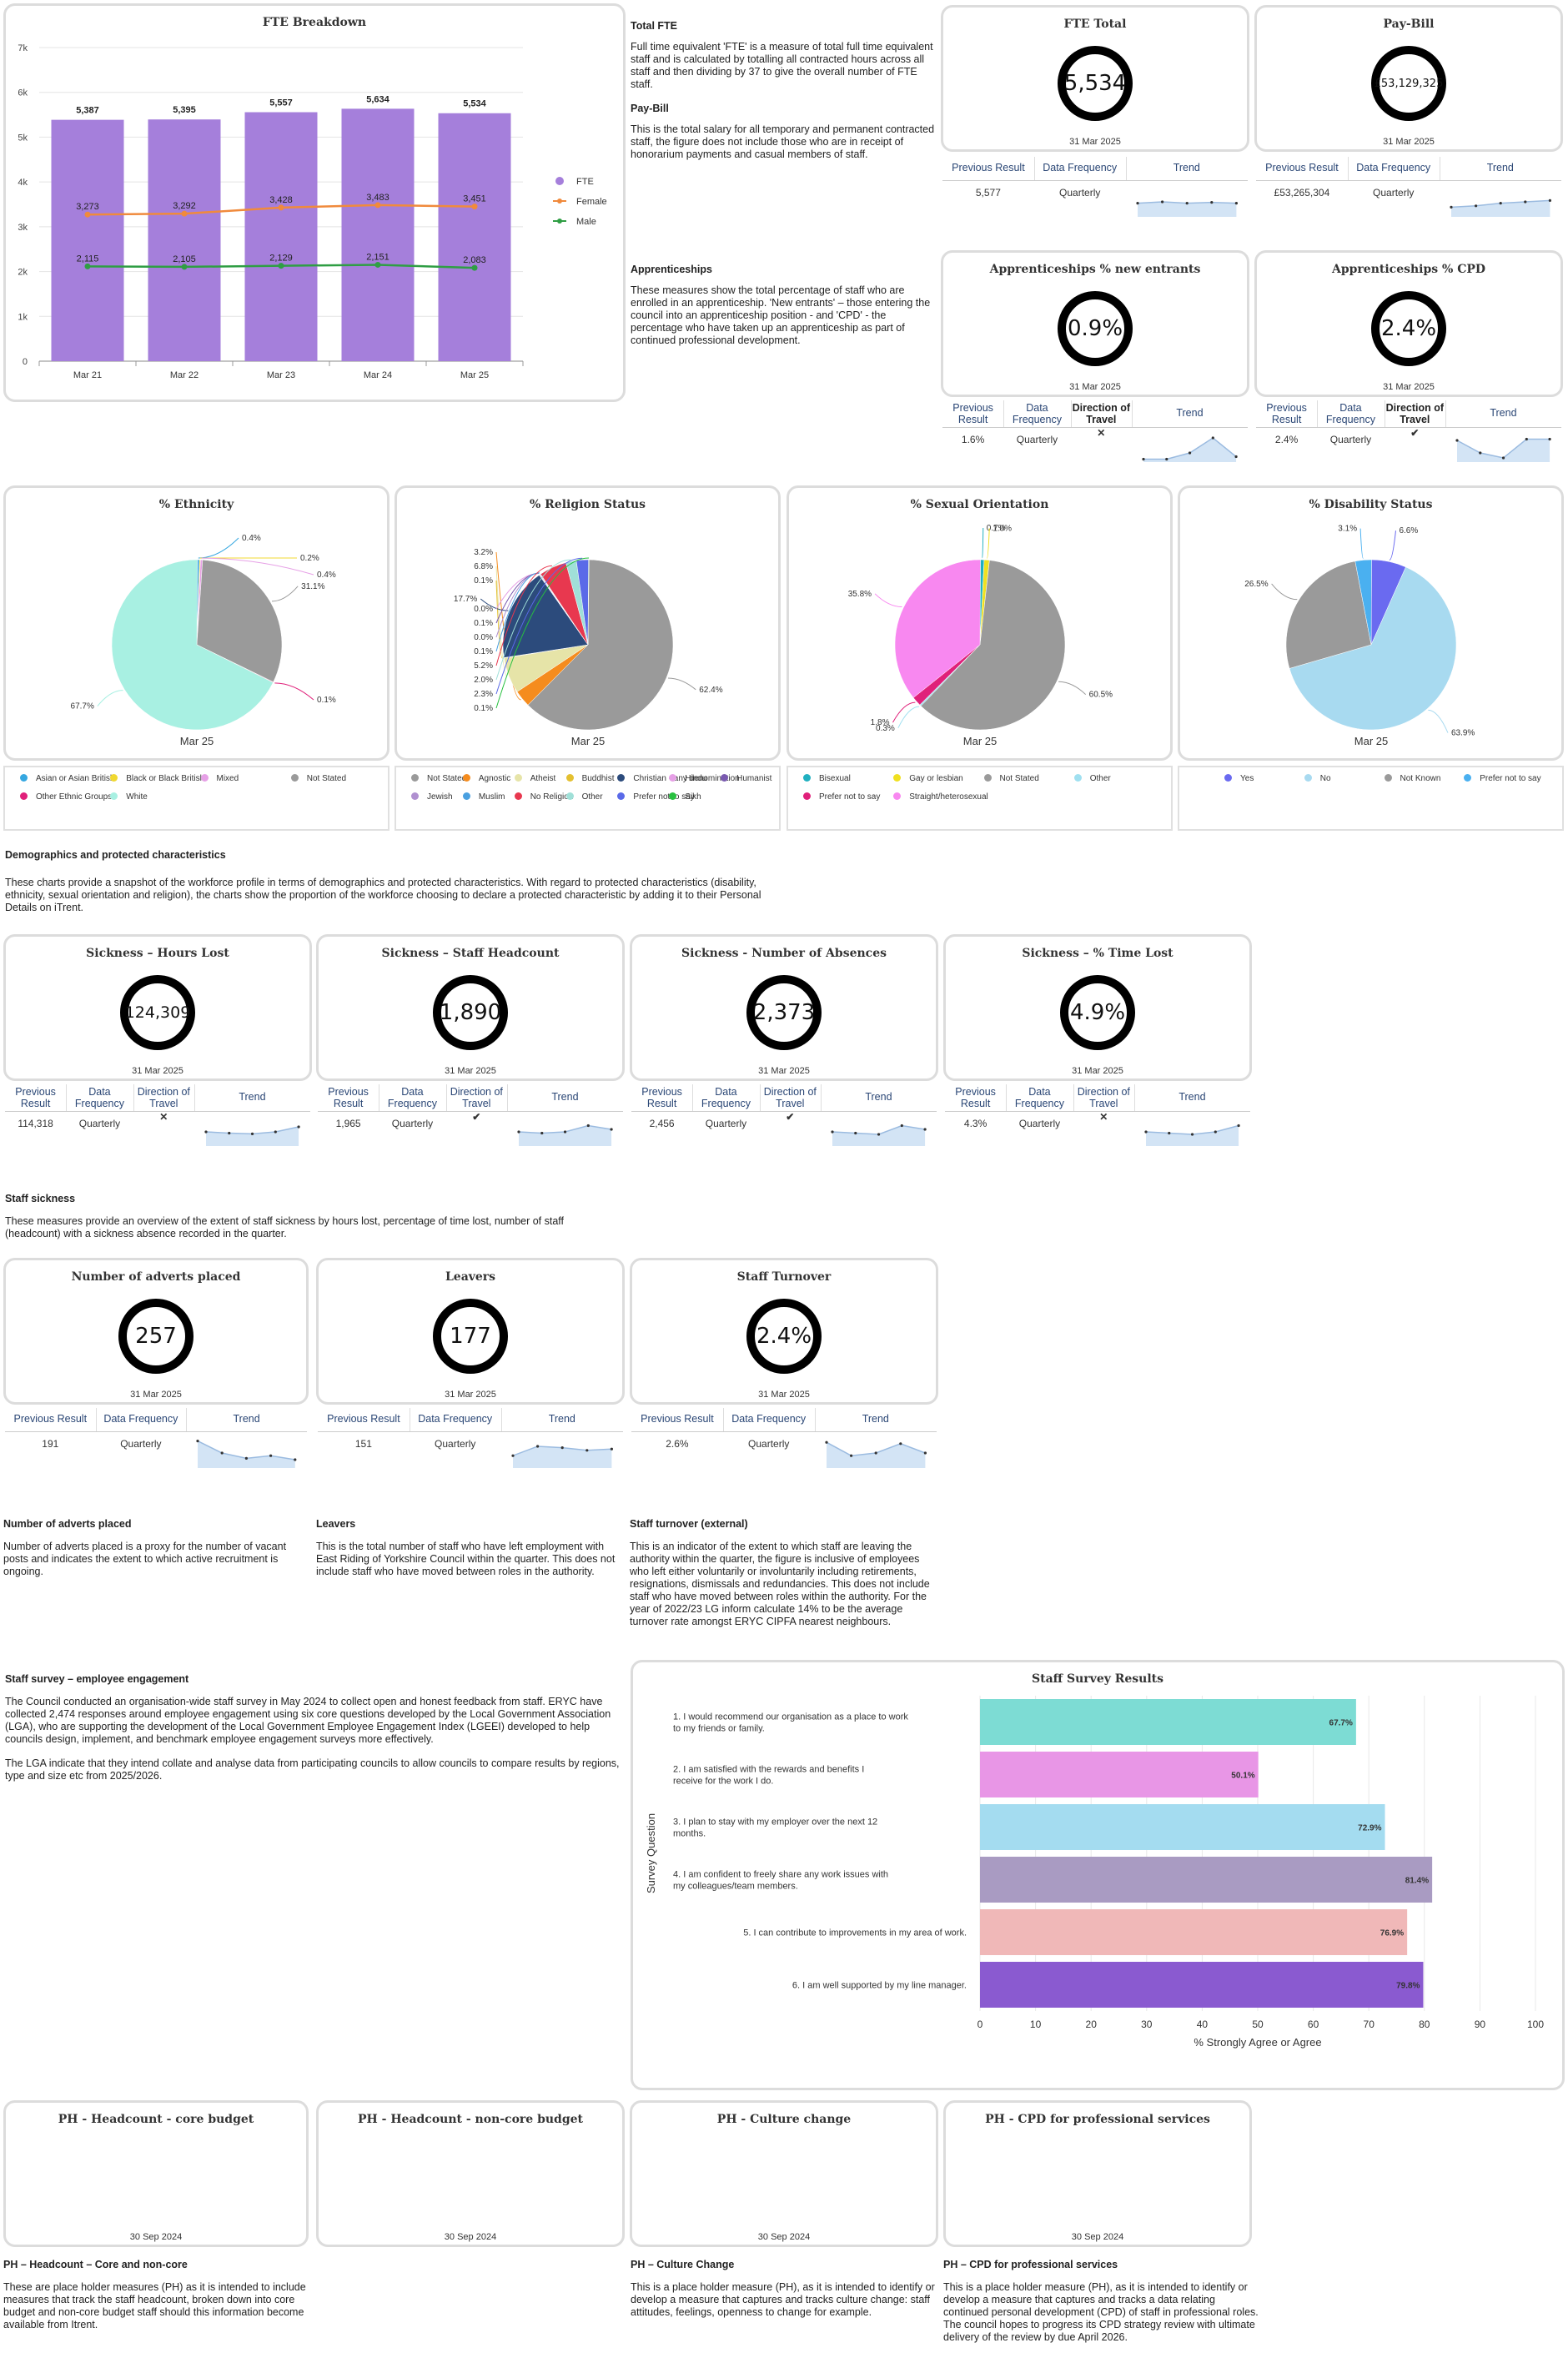  What do you see at coordinates (184, 240) in the screenshot?
I see `fte-bar` at bounding box center [184, 240].